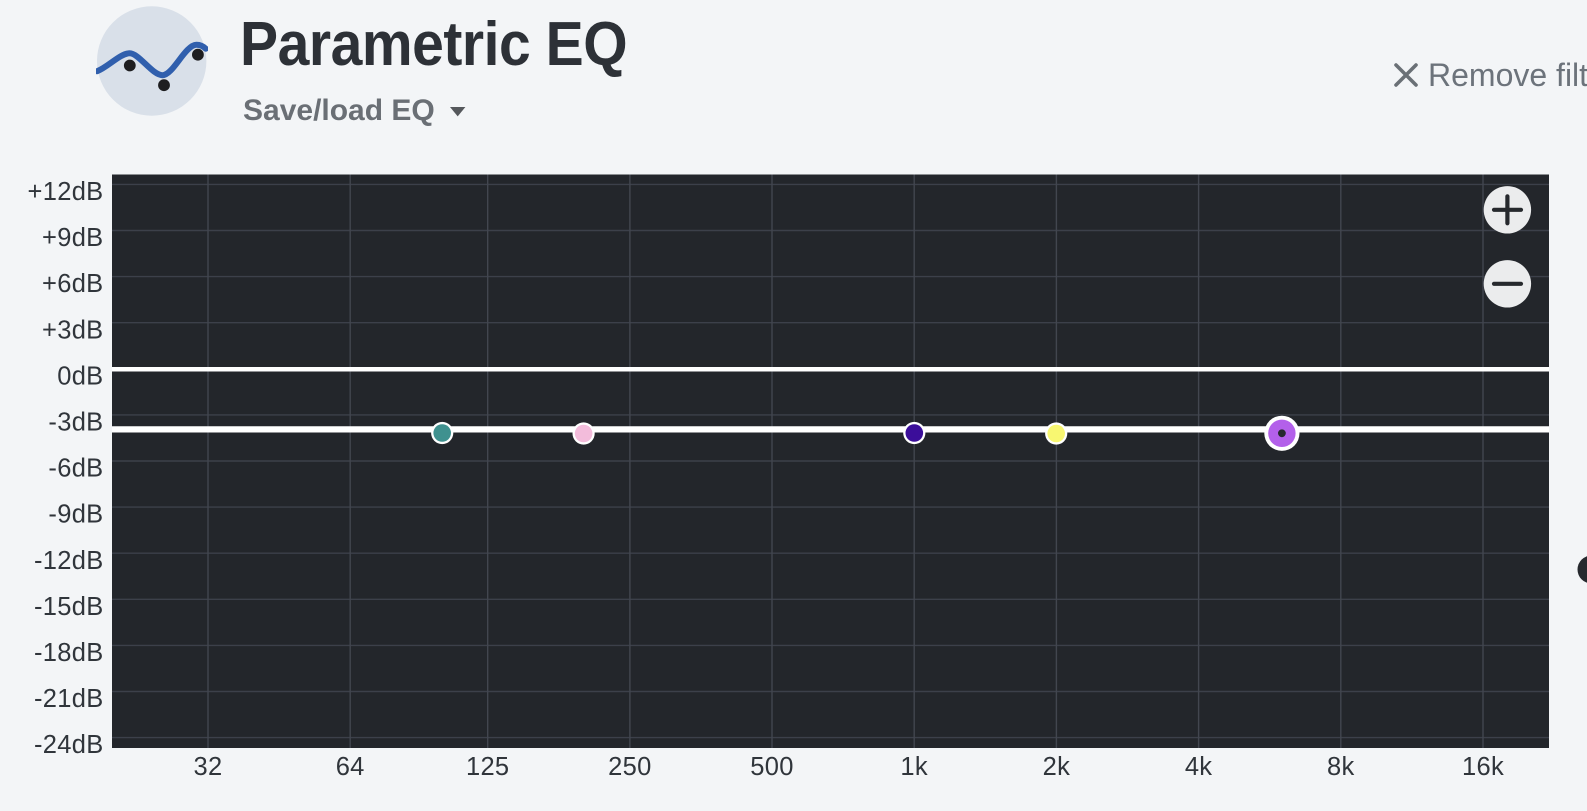 The image size is (1587, 811). Describe the element at coordinates (72, 238) in the screenshot. I see `svg-text: +9dB` at that location.